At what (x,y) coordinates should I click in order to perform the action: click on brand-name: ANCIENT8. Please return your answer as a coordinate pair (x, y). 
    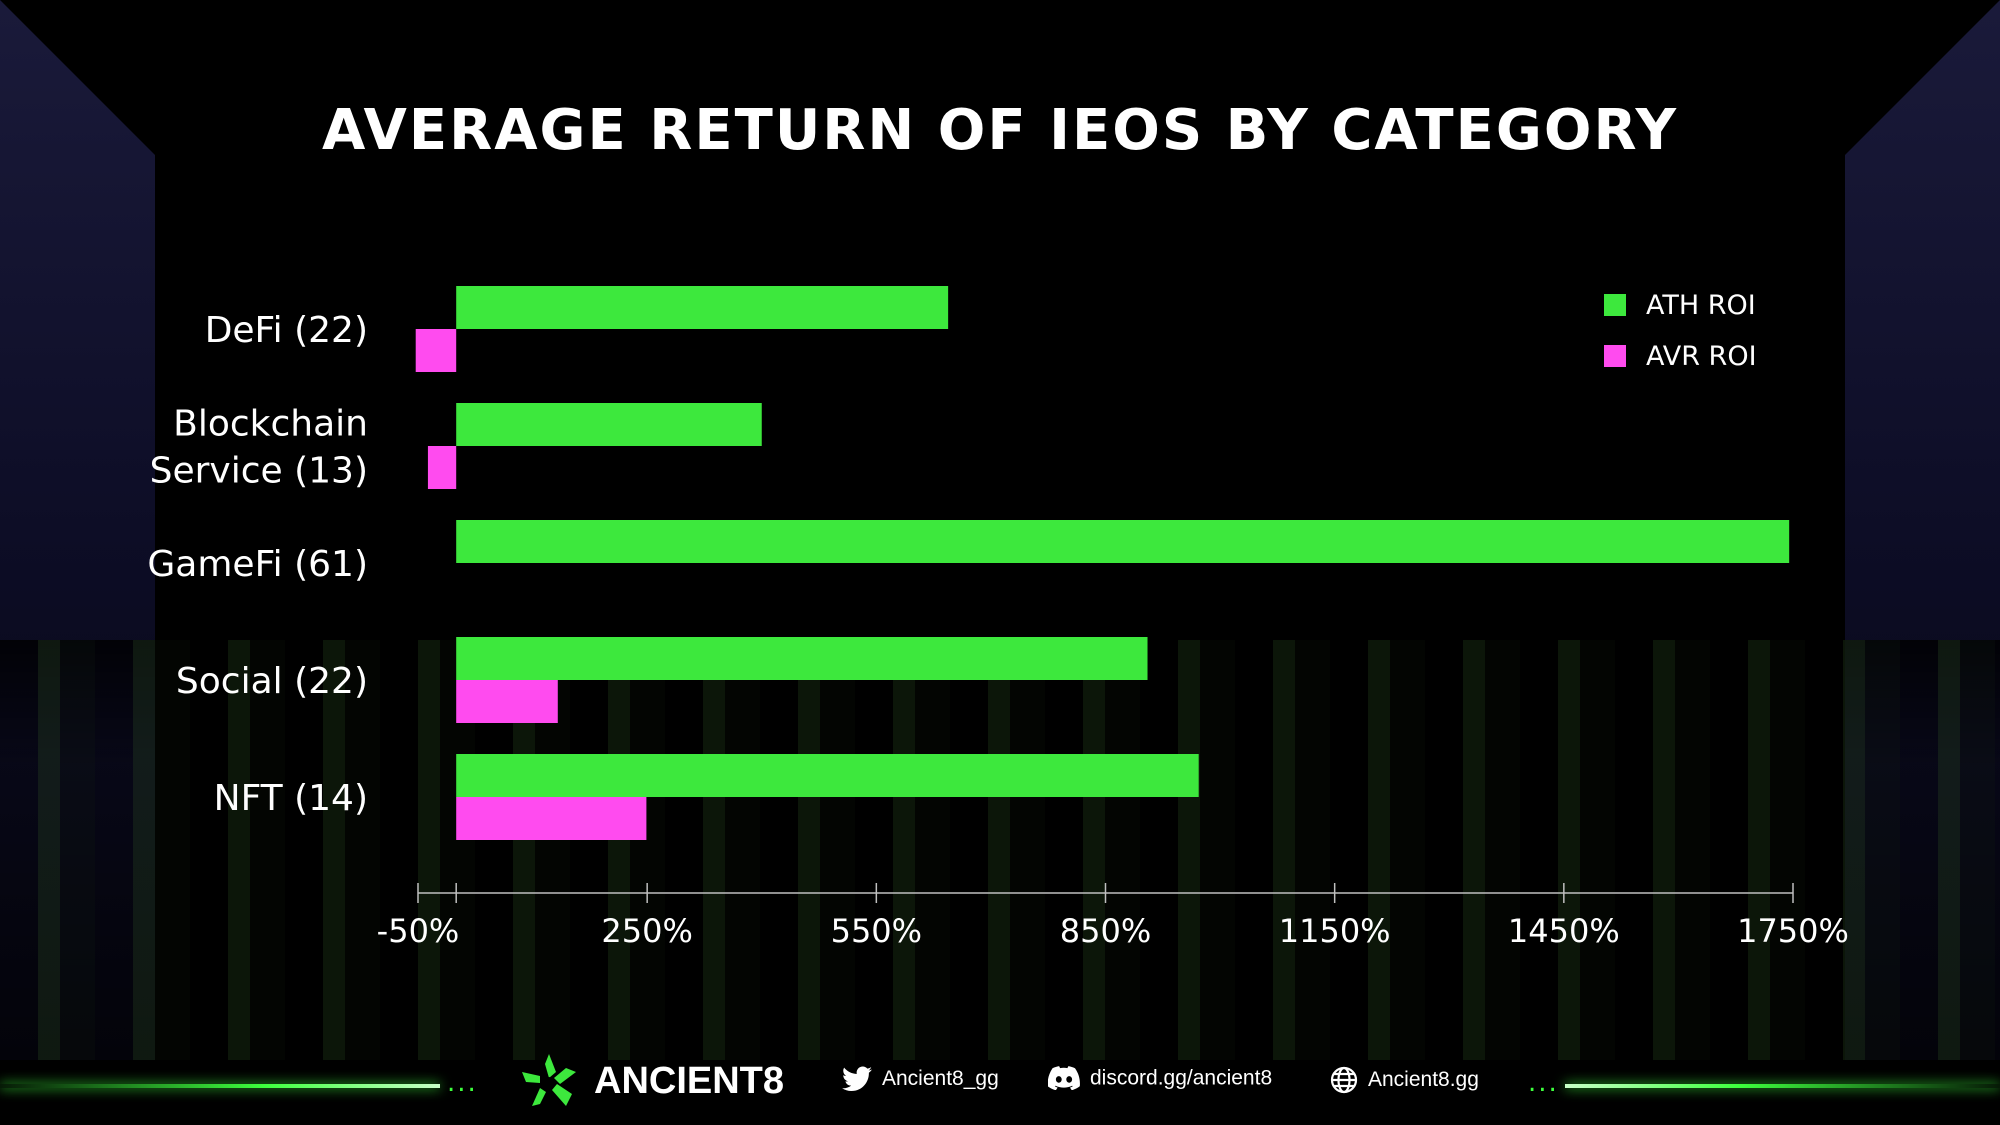
    Looking at the image, I should click on (689, 1081).